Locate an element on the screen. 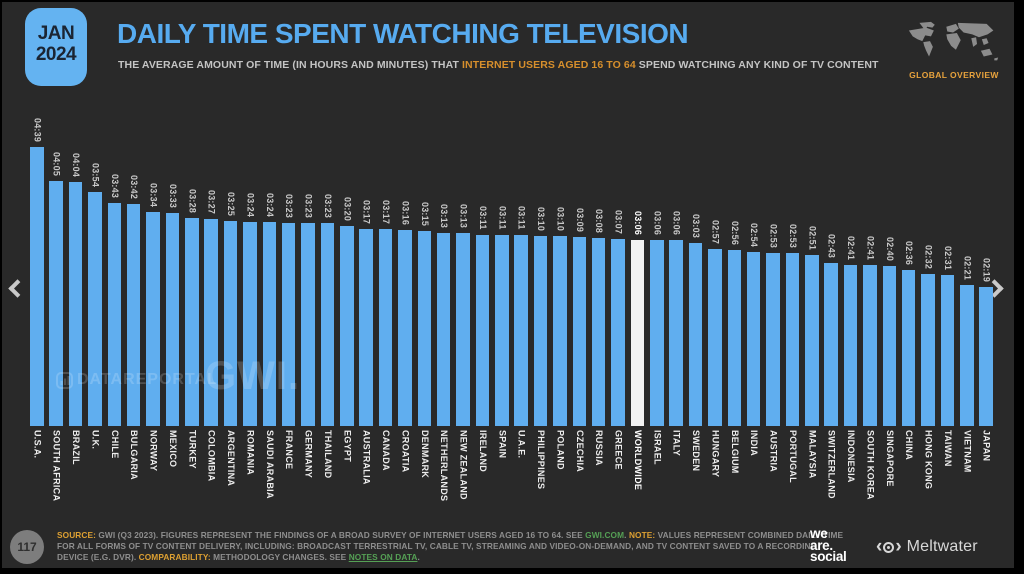 The image size is (1024, 574). bar-group: 02:57 HUNGARY is located at coordinates (715, 312).